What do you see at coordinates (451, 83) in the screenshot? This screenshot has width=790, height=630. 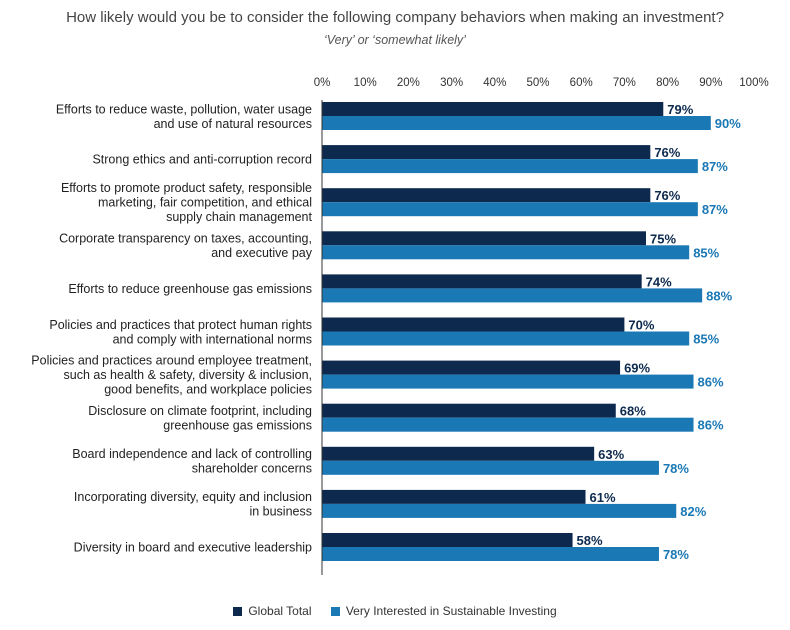 I see `x-tick-label: 30%` at bounding box center [451, 83].